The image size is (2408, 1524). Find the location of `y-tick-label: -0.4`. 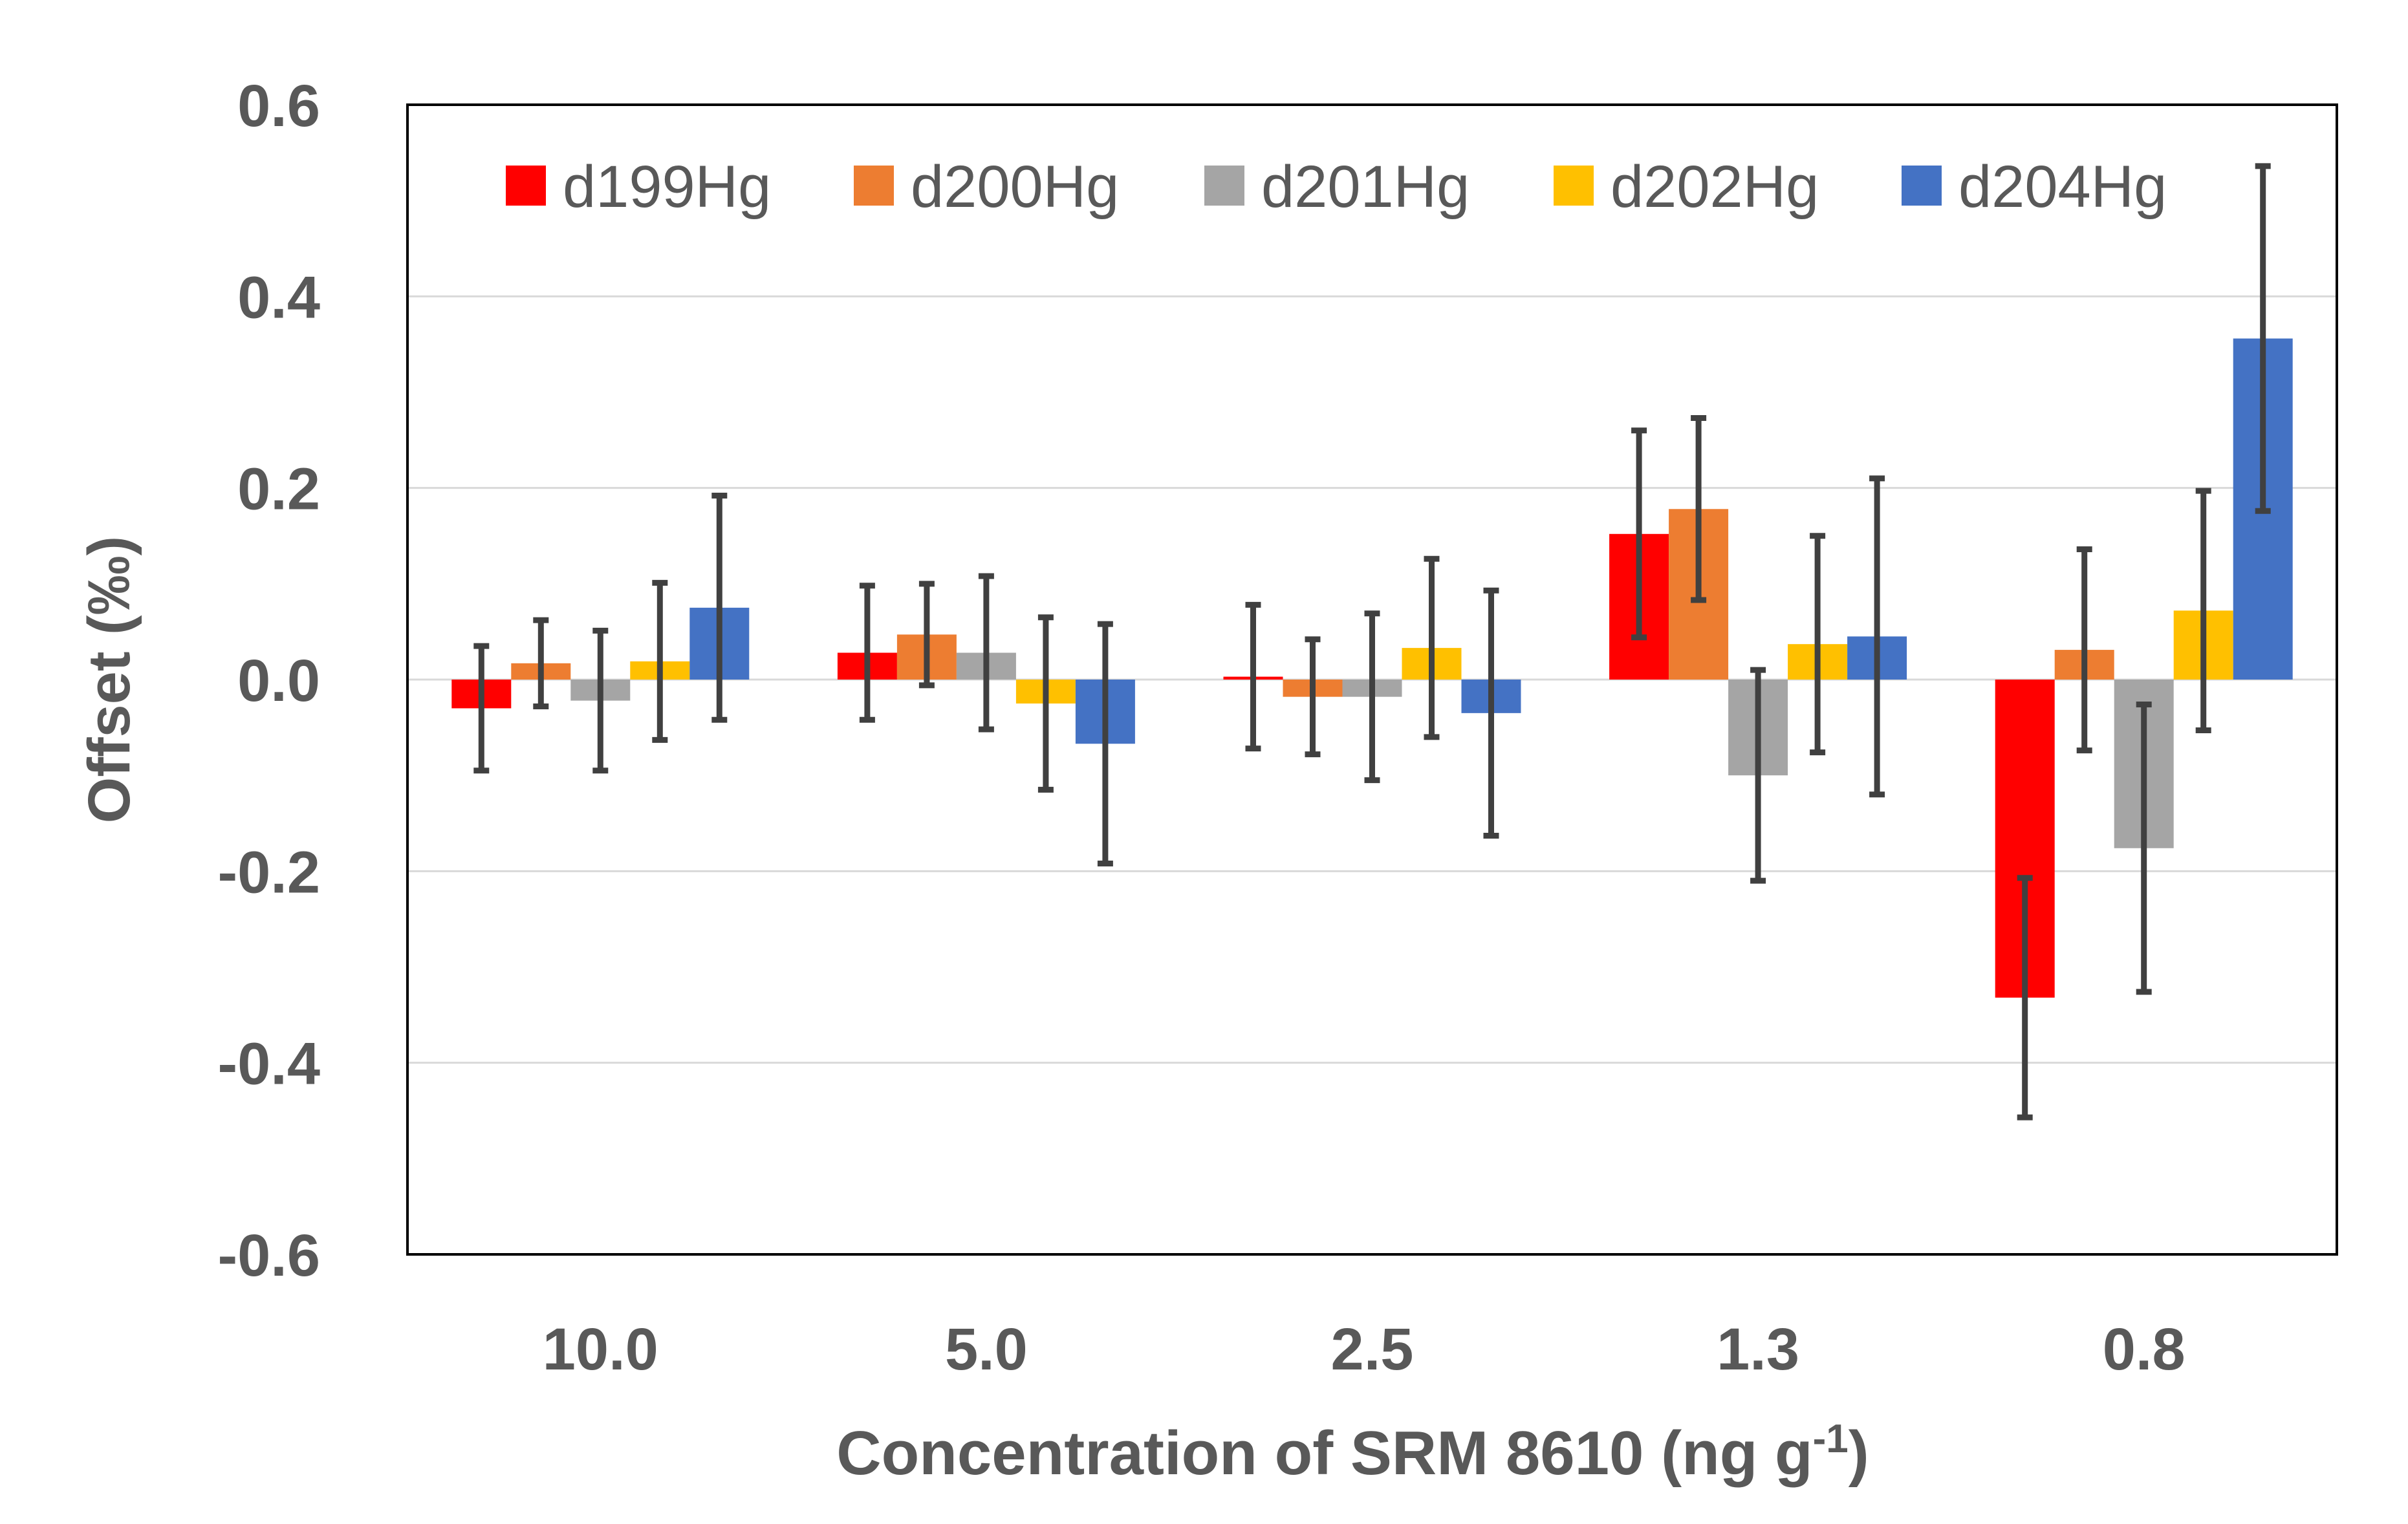

y-tick-label: -0.4 is located at coordinates (268, 1064).